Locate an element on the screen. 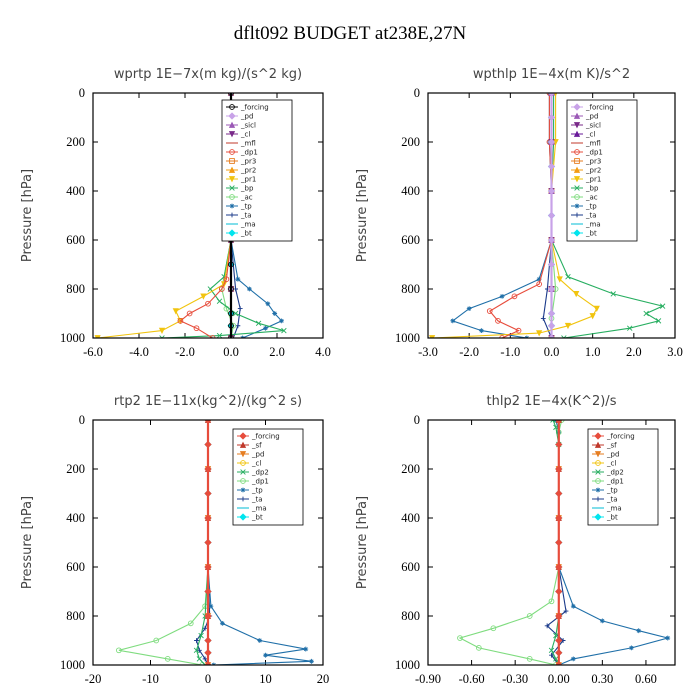  y-axis-label: Pressure [hPa] is located at coordinates (27, 542).